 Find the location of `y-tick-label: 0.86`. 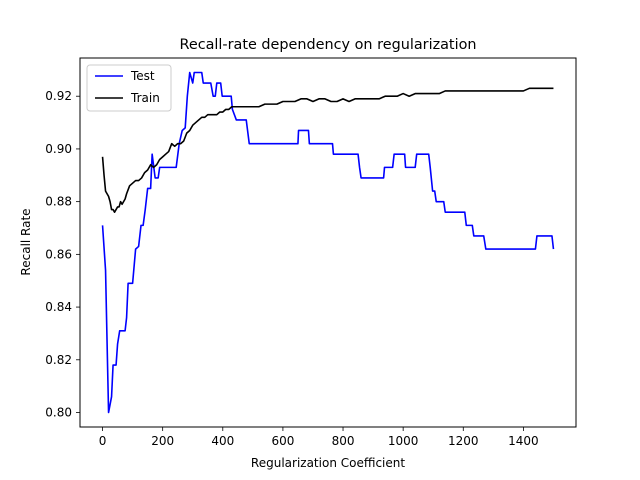

y-tick-label: 0.86 is located at coordinates (58, 254).